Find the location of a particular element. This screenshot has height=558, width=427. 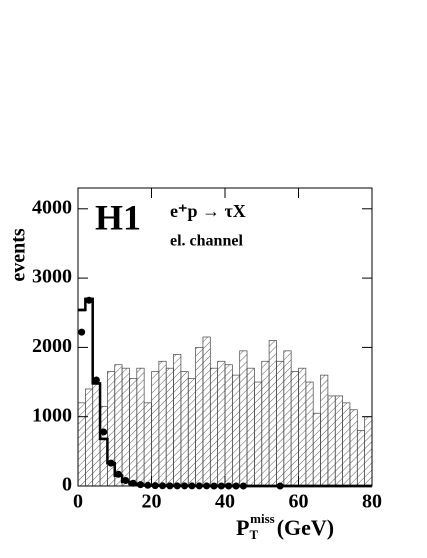

x-tick-label: 40 is located at coordinates (225, 502).